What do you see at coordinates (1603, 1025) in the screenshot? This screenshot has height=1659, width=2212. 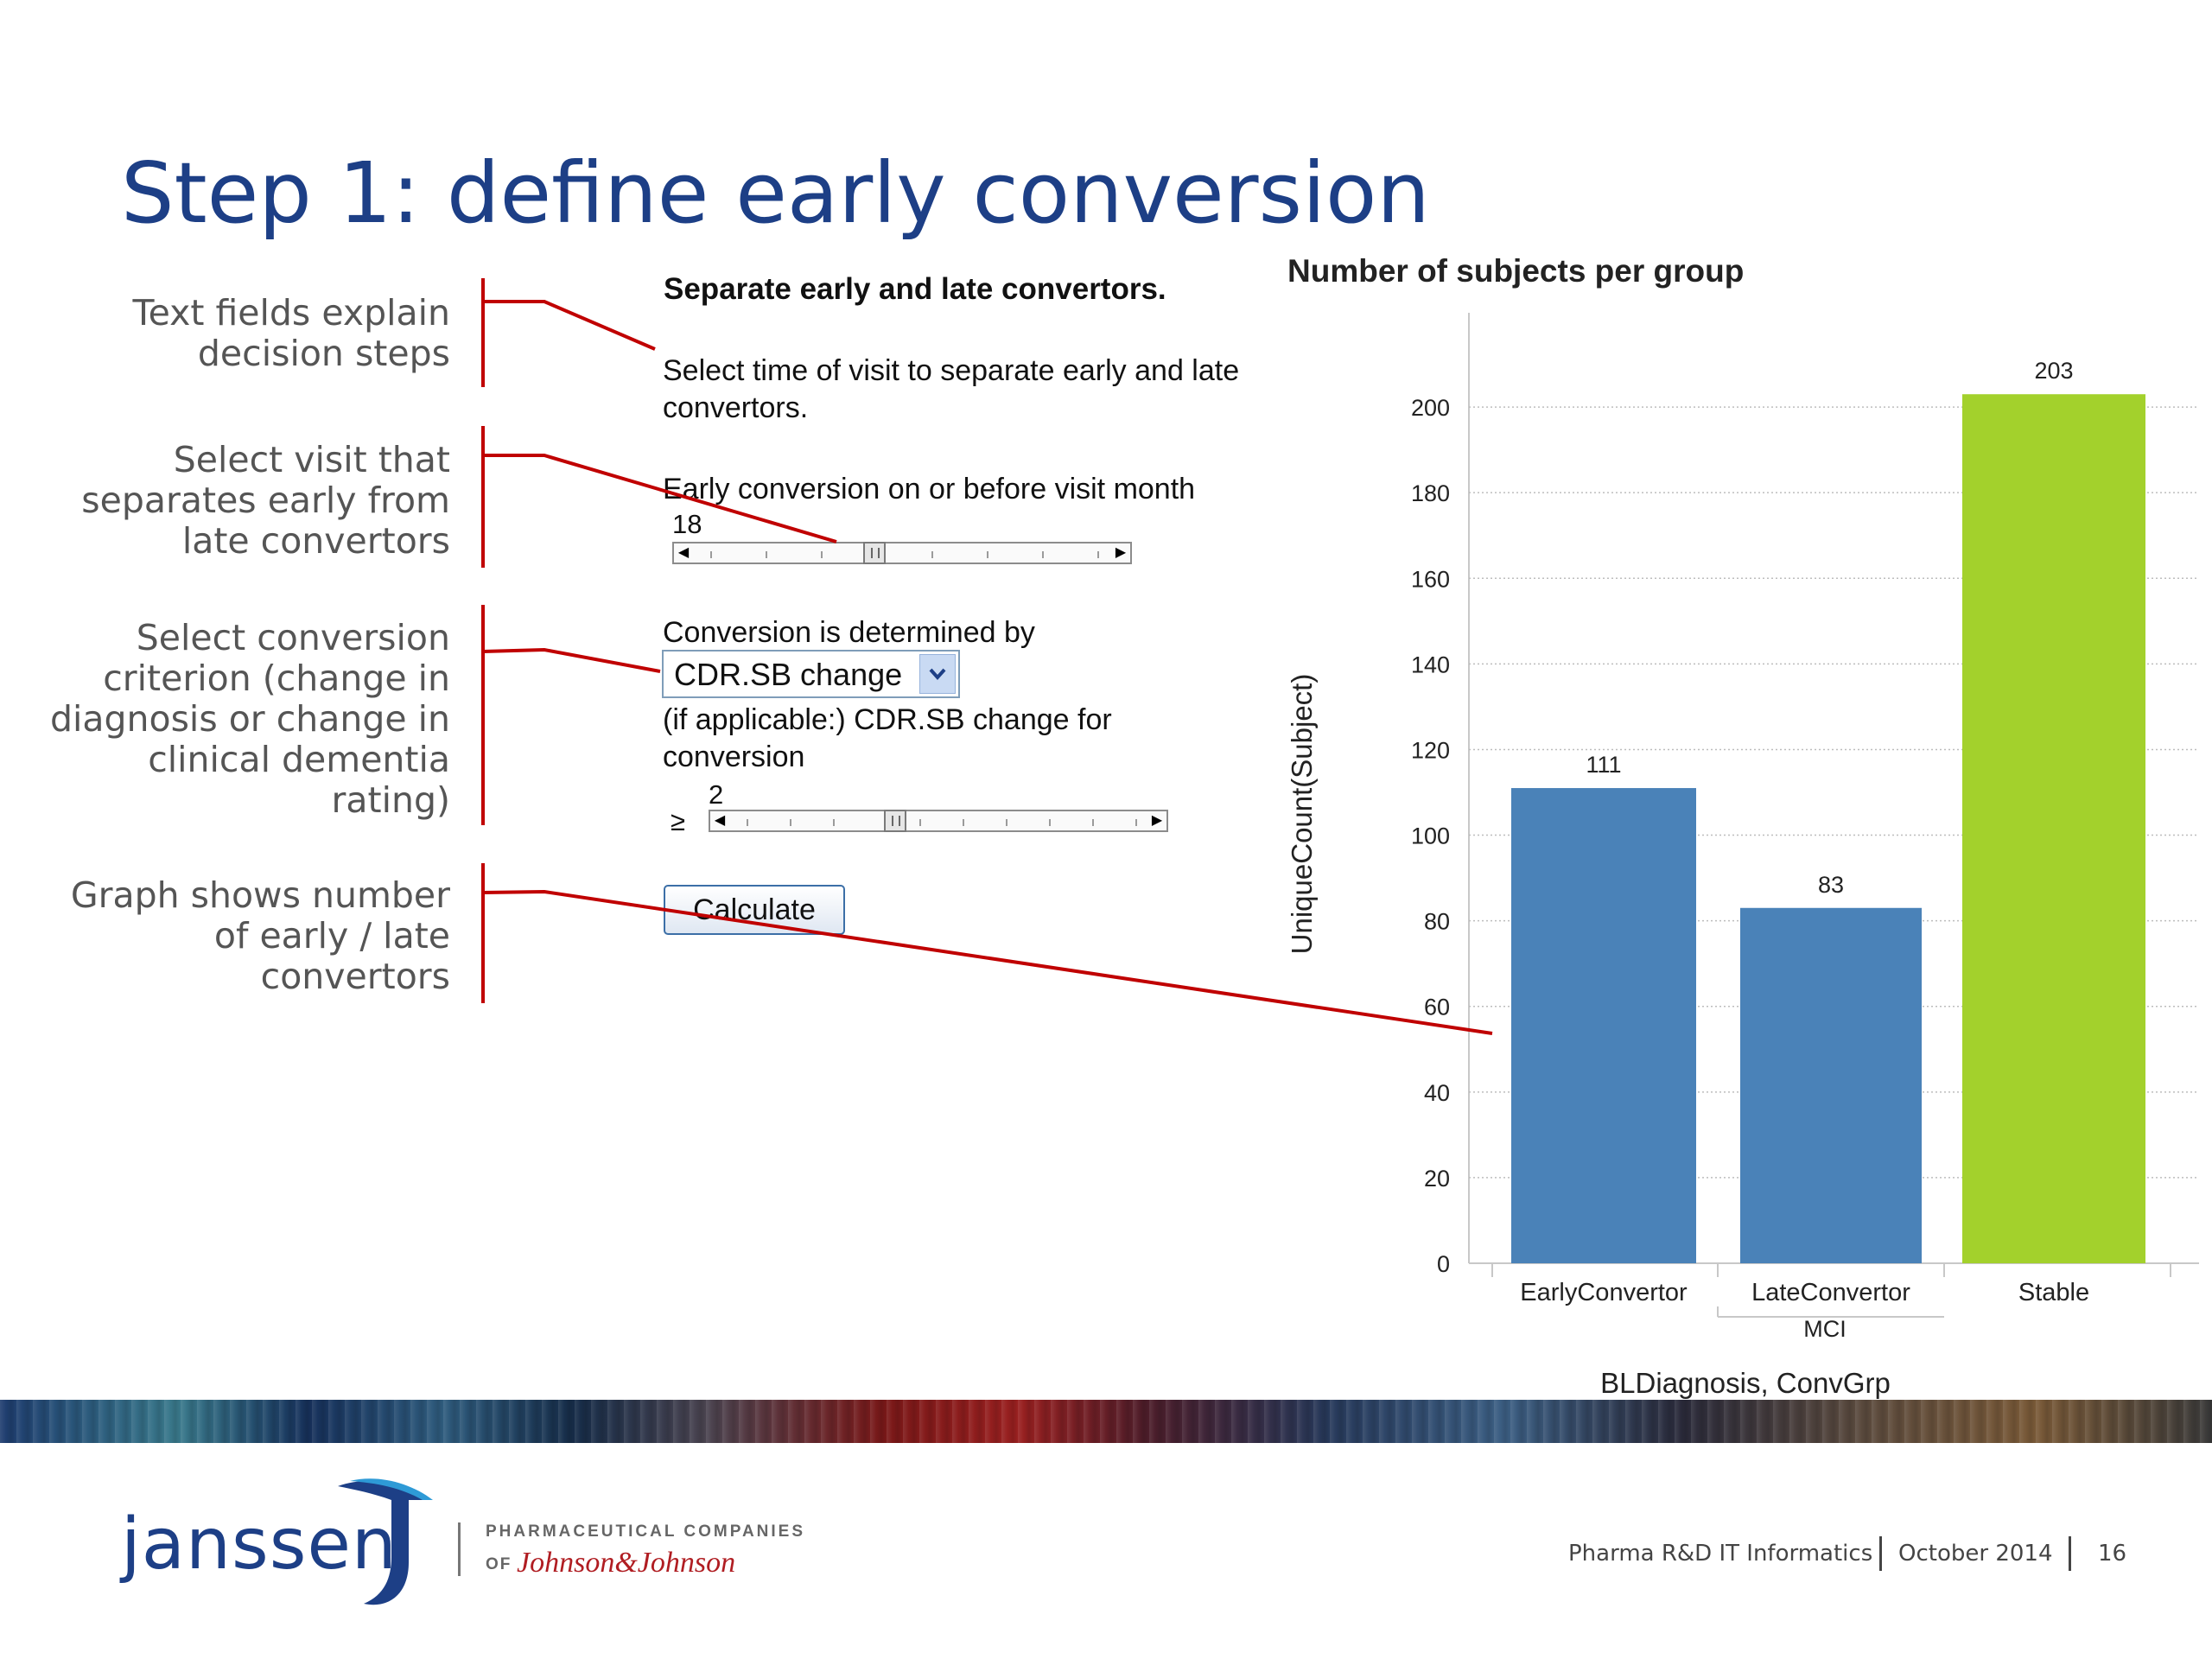 I see `bar-earlyconvertor` at bounding box center [1603, 1025].